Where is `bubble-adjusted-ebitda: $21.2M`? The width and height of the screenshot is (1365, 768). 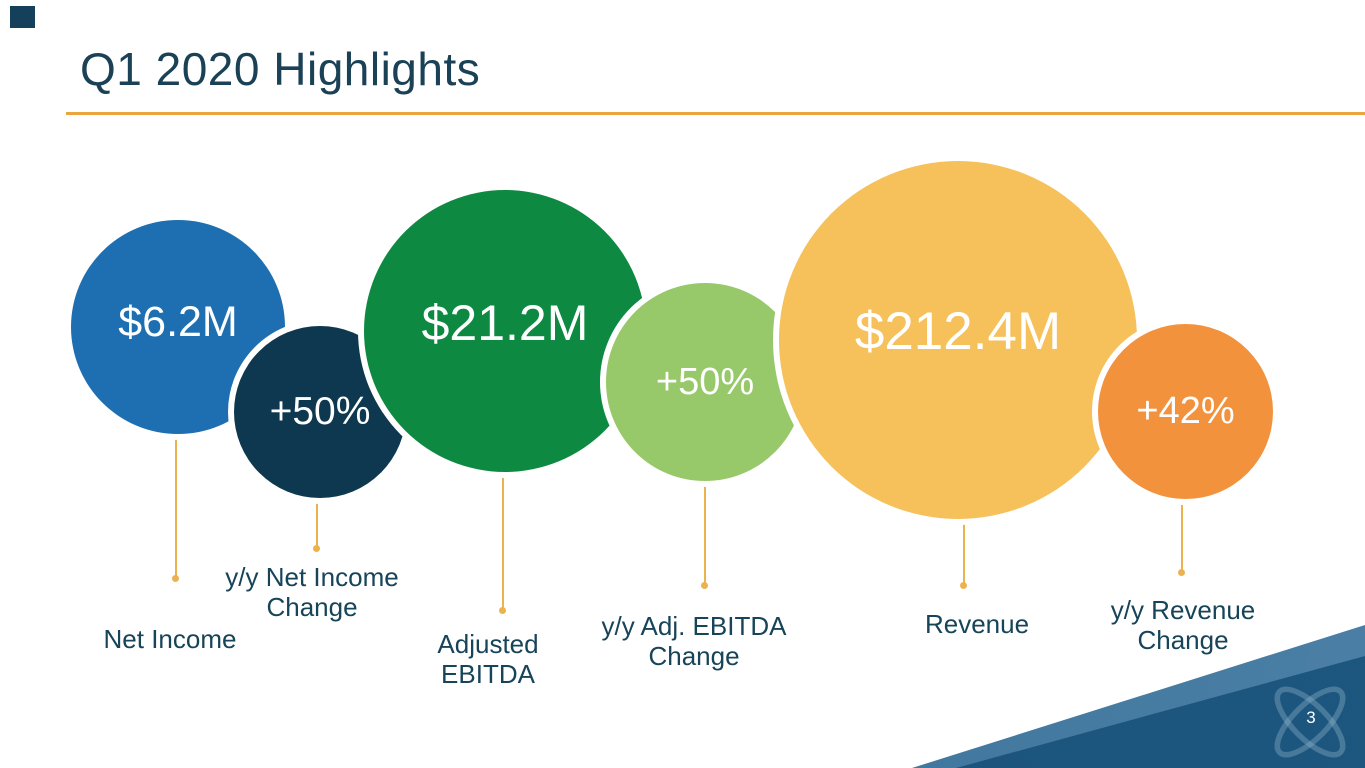 bubble-adjusted-ebitda: $21.2M is located at coordinates (505, 331).